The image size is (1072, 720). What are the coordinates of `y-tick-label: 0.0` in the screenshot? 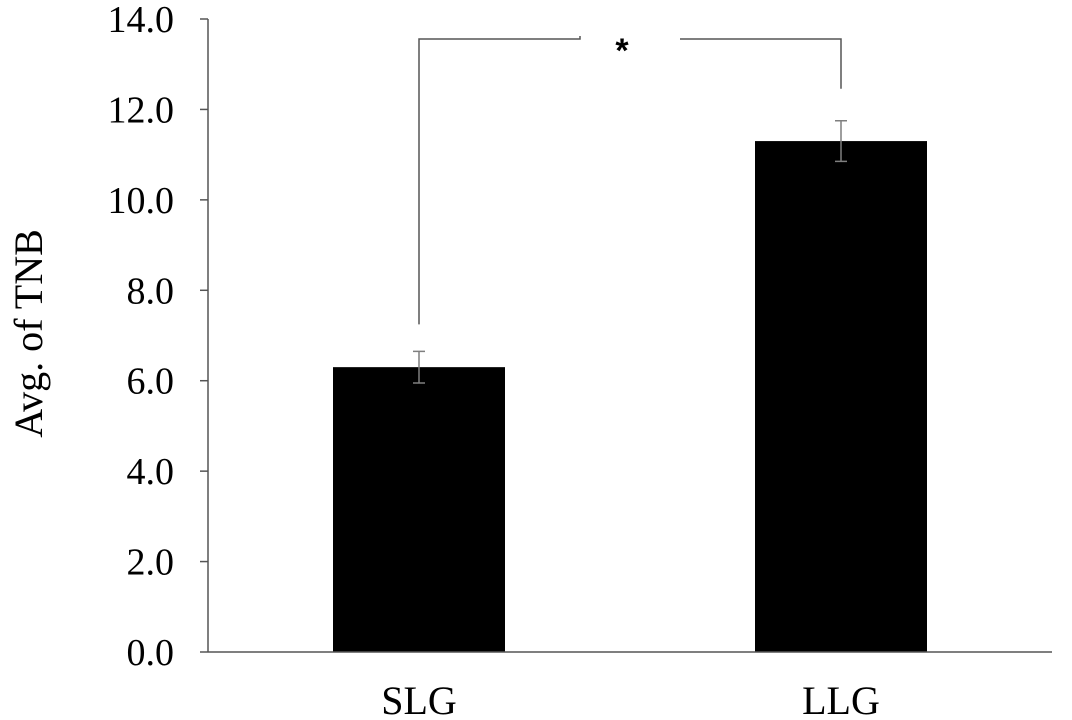 It's located at (151, 653).